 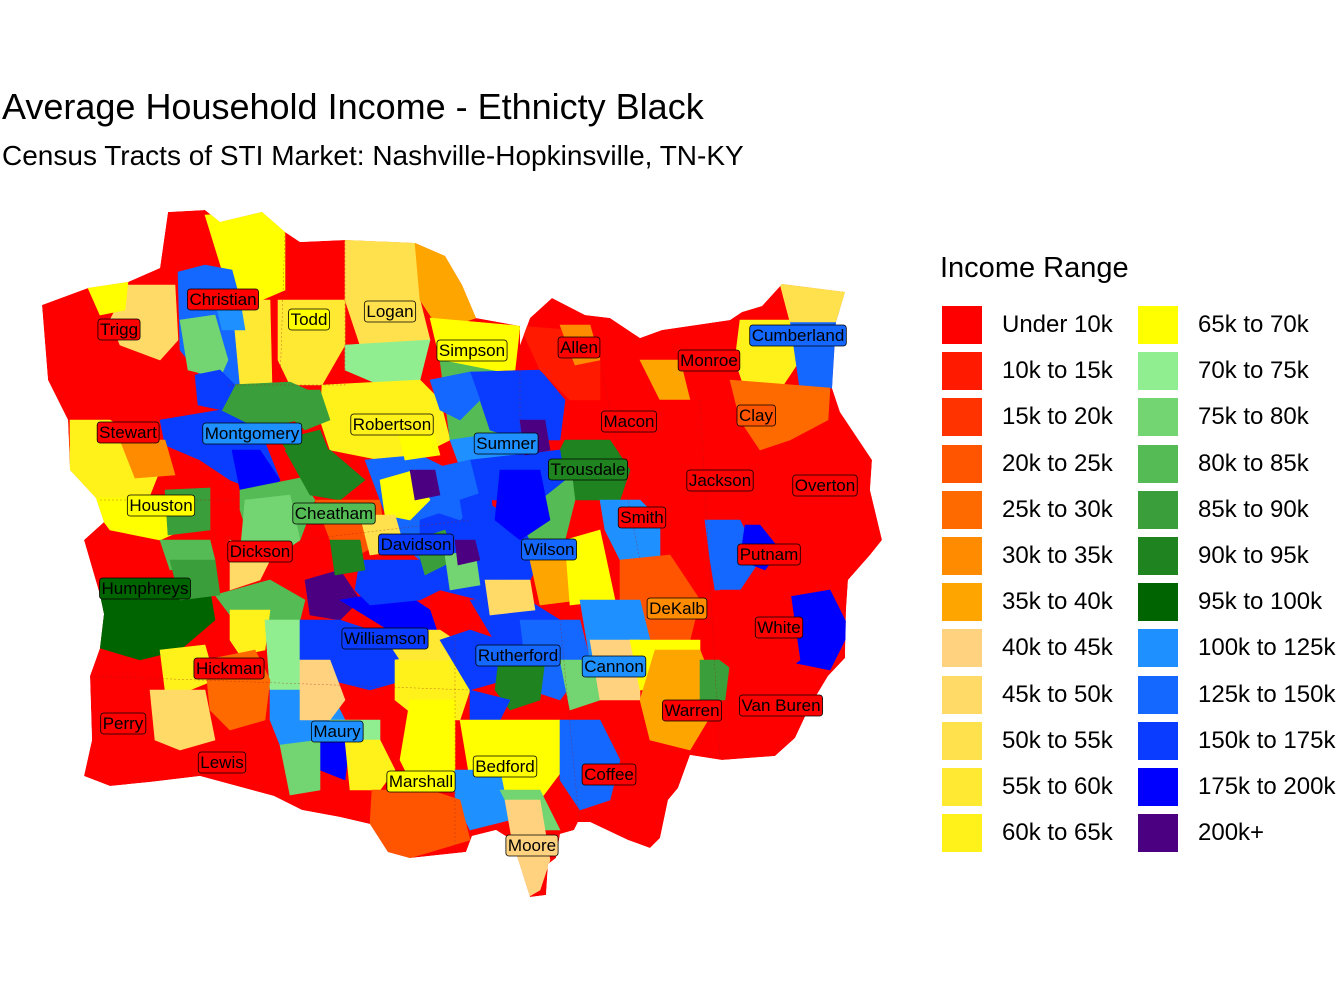 I want to click on county-label-text: Cumberland, so click(x=798, y=335).